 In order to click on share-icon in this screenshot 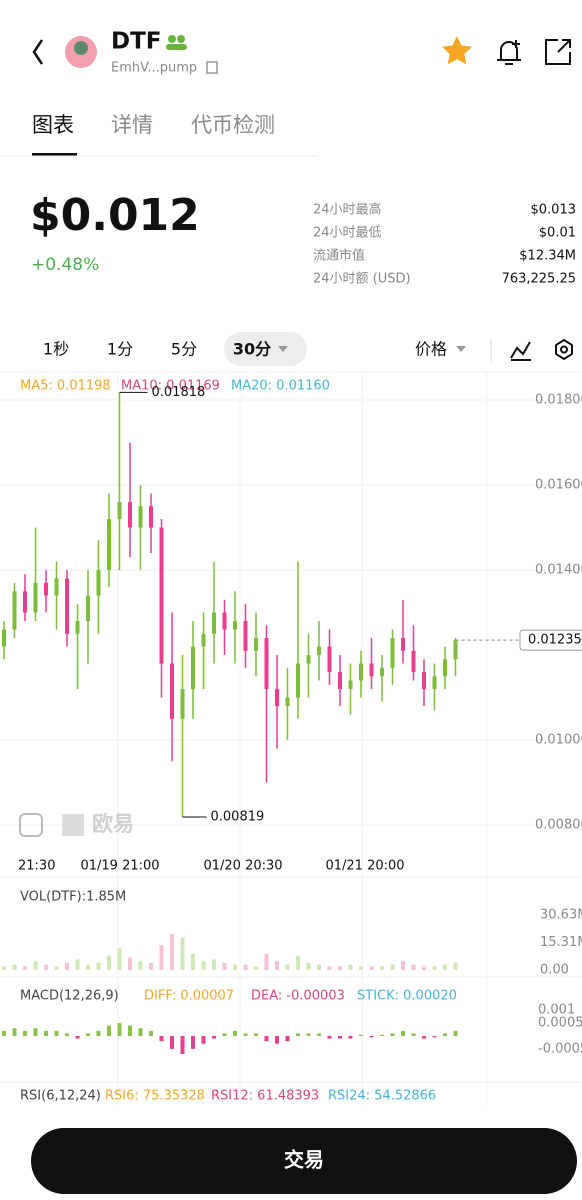, I will do `click(558, 52)`.